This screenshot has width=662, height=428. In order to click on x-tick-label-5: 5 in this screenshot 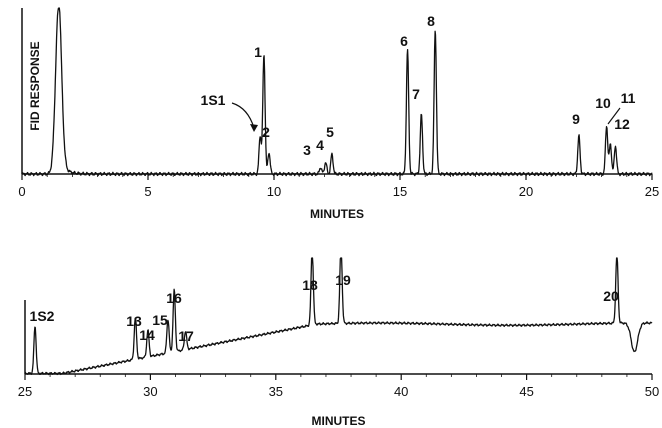, I will do `click(147, 191)`.